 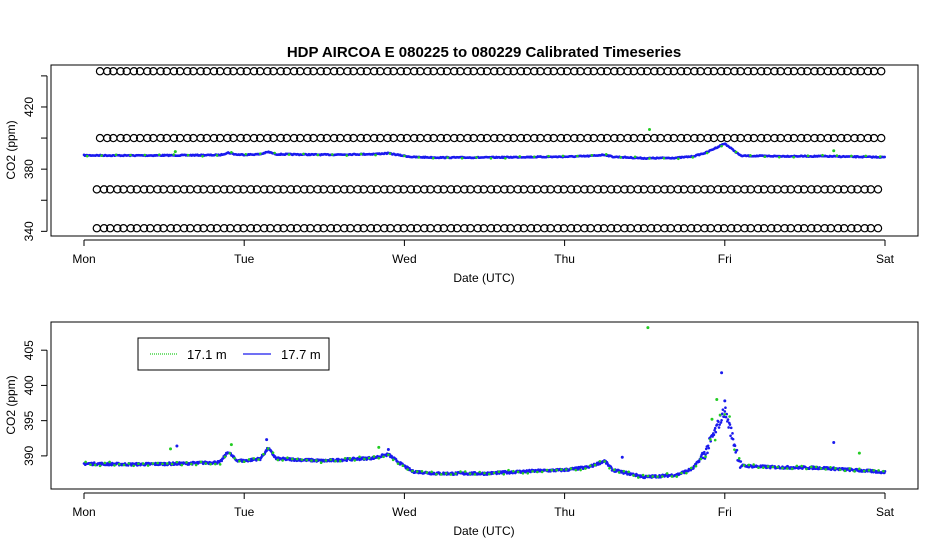 What do you see at coordinates (29, 231) in the screenshot?
I see `top-y-tick-label: 340` at bounding box center [29, 231].